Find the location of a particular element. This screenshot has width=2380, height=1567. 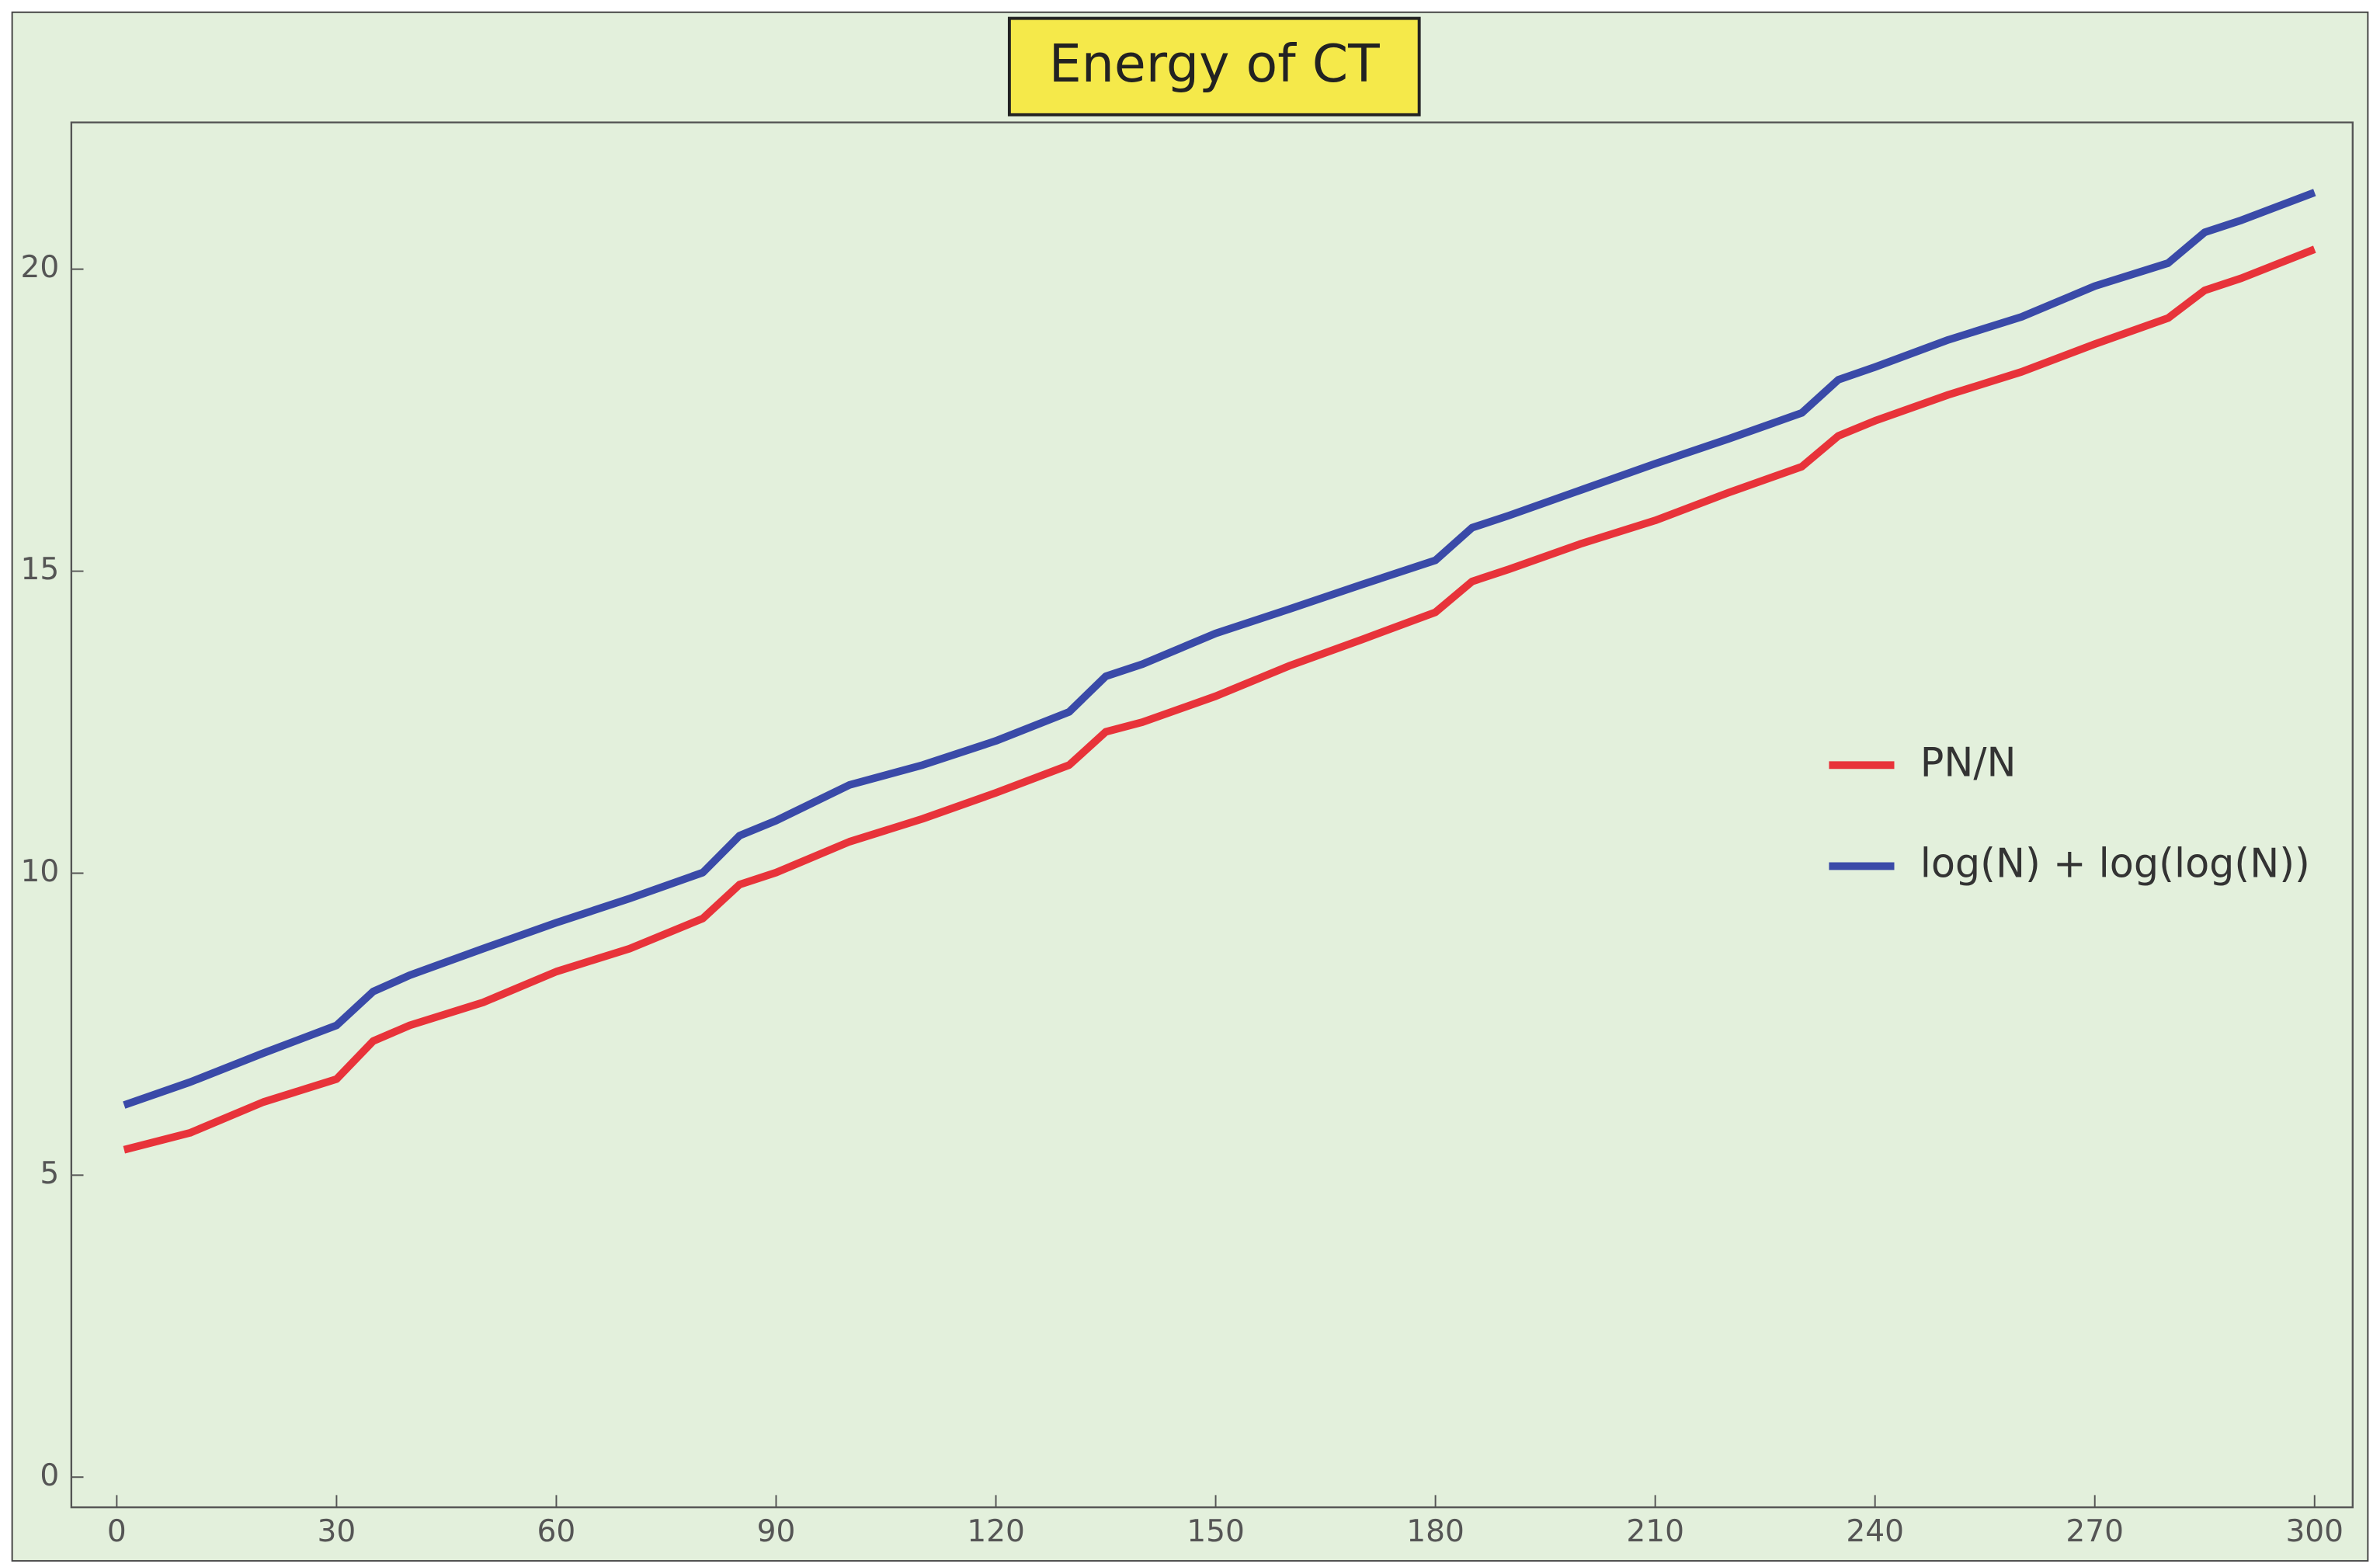

x-tick-label: 300 is located at coordinates (2314, 1531).